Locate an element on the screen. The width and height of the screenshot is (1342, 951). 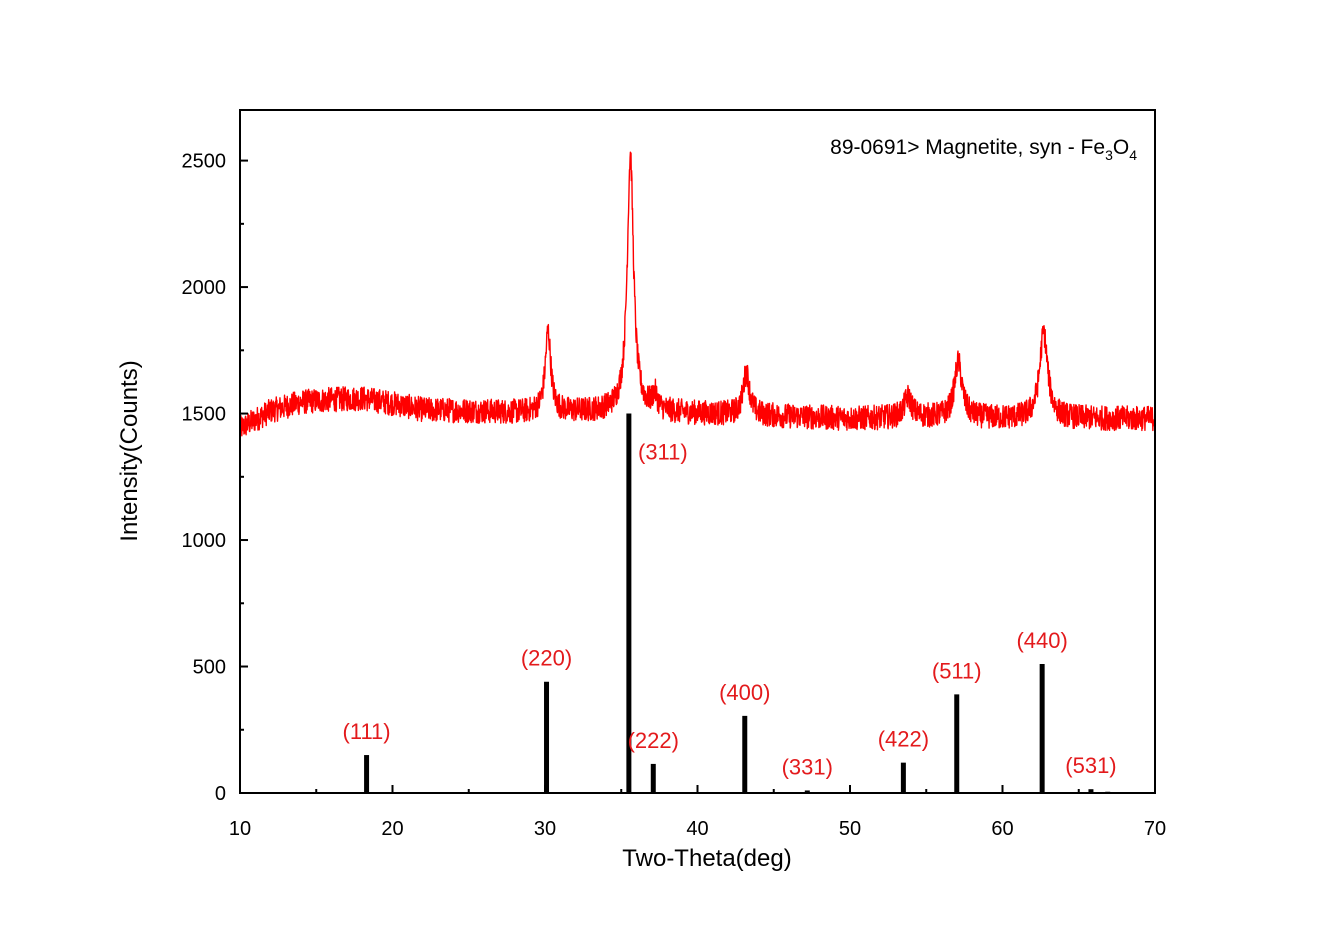
hkl-label: (400) is located at coordinates (744, 692).